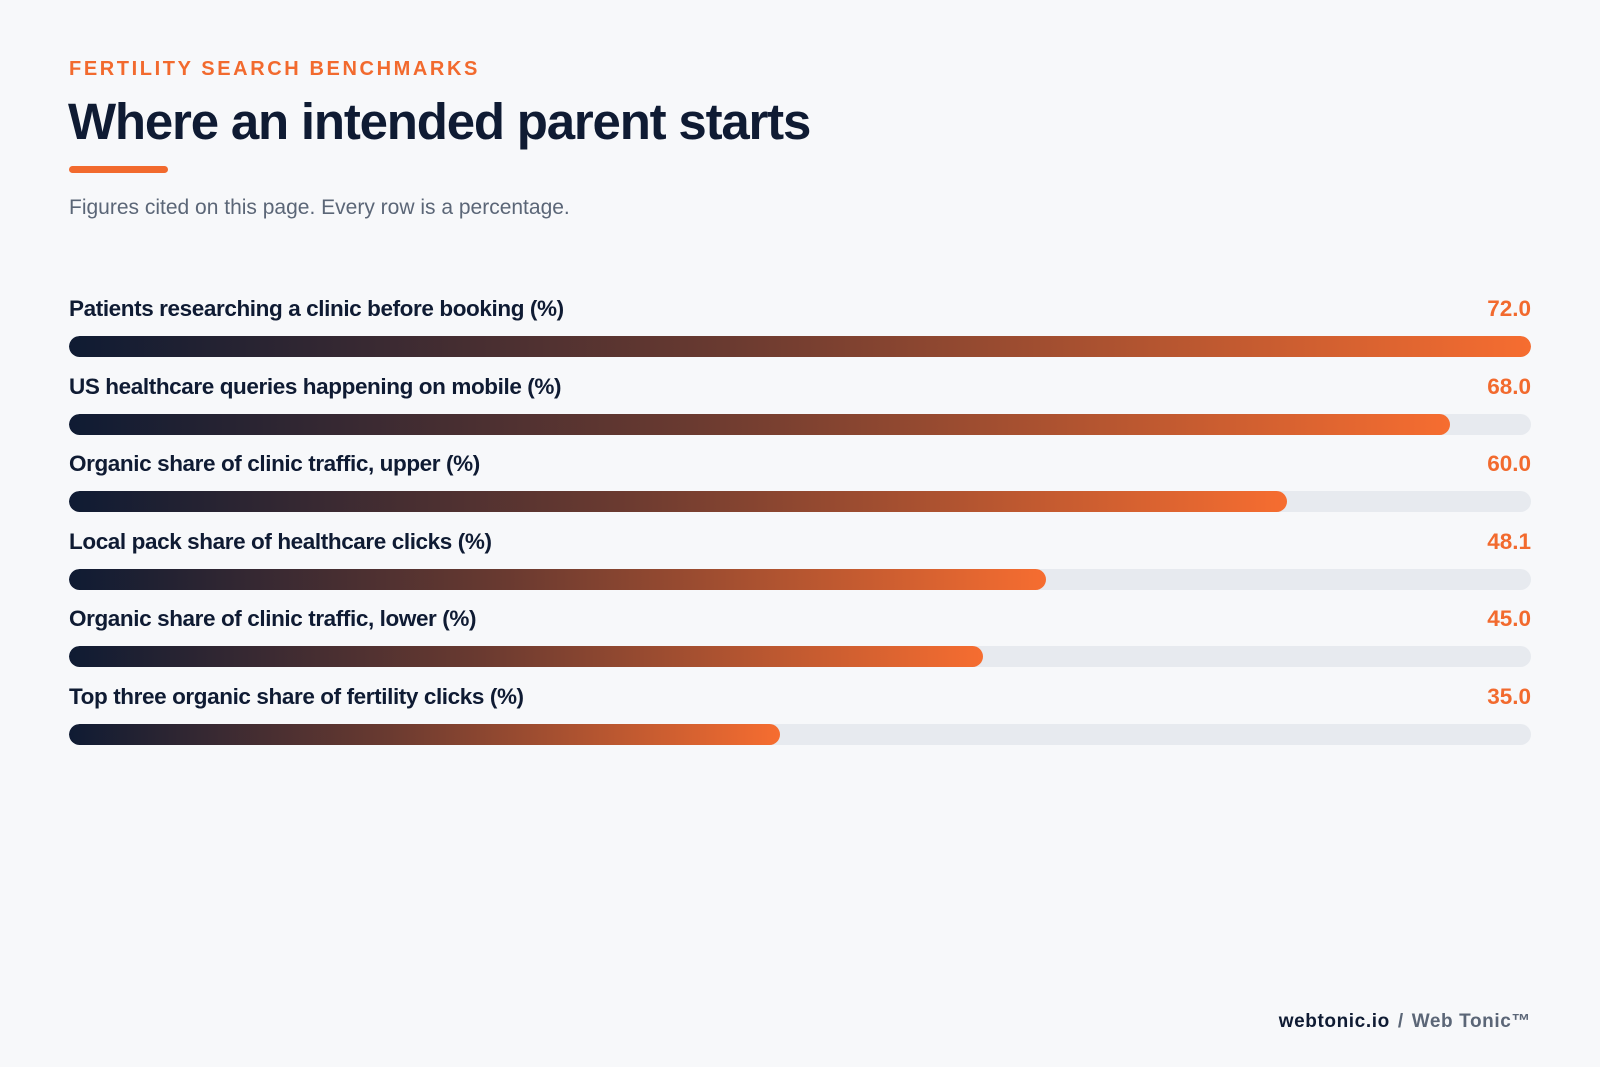 This screenshot has height=1067, width=1600. What do you see at coordinates (1334, 1021) in the screenshot?
I see `footer-site: webtonic.io` at bounding box center [1334, 1021].